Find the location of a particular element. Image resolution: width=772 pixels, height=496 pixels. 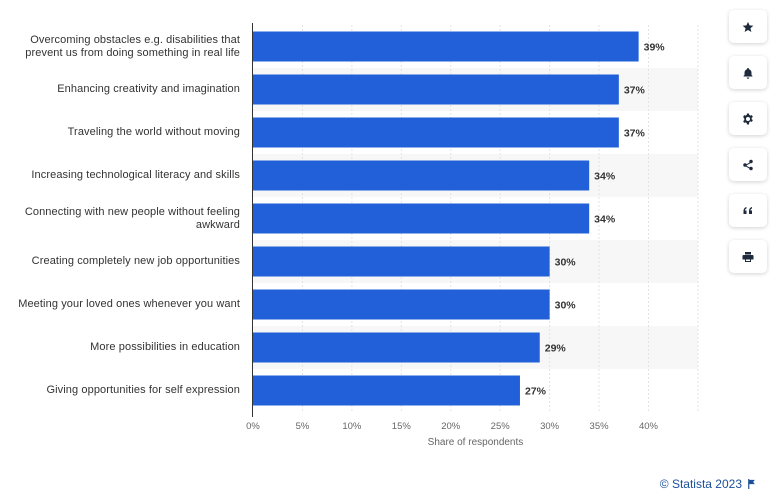

credit-text: © Statista 2023 is located at coordinates (700, 484).